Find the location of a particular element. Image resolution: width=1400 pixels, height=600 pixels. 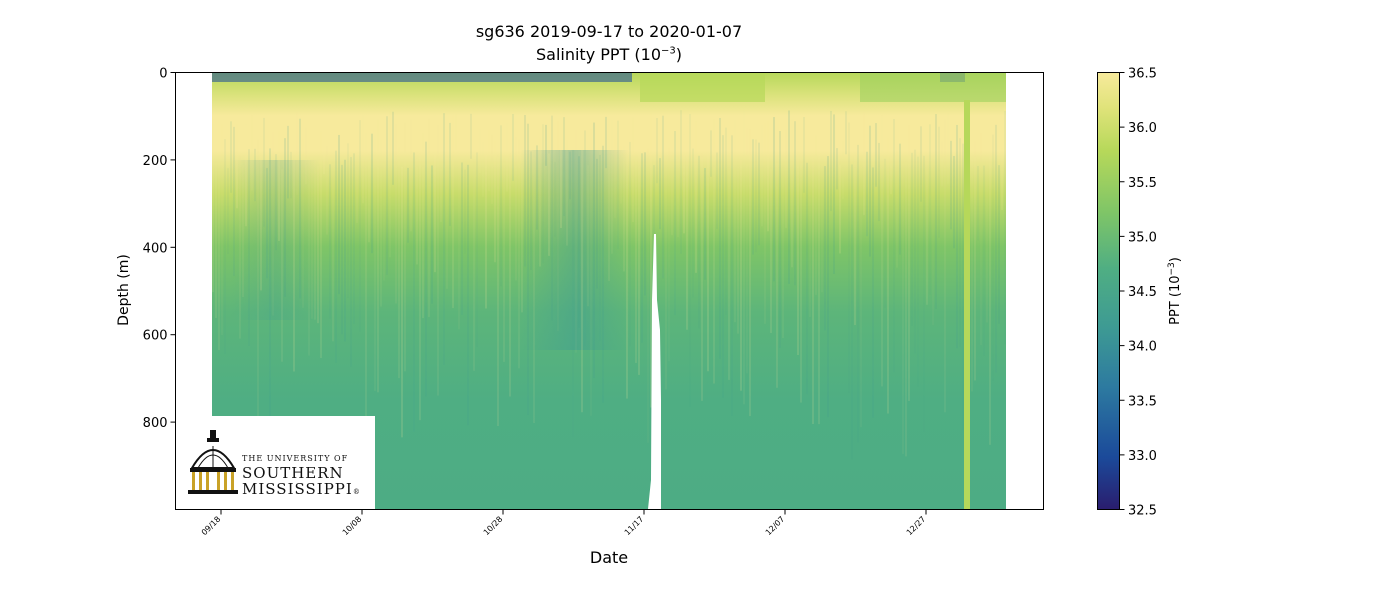

y-axis: 0 200 400 600 800 is located at coordinates (159, 249).